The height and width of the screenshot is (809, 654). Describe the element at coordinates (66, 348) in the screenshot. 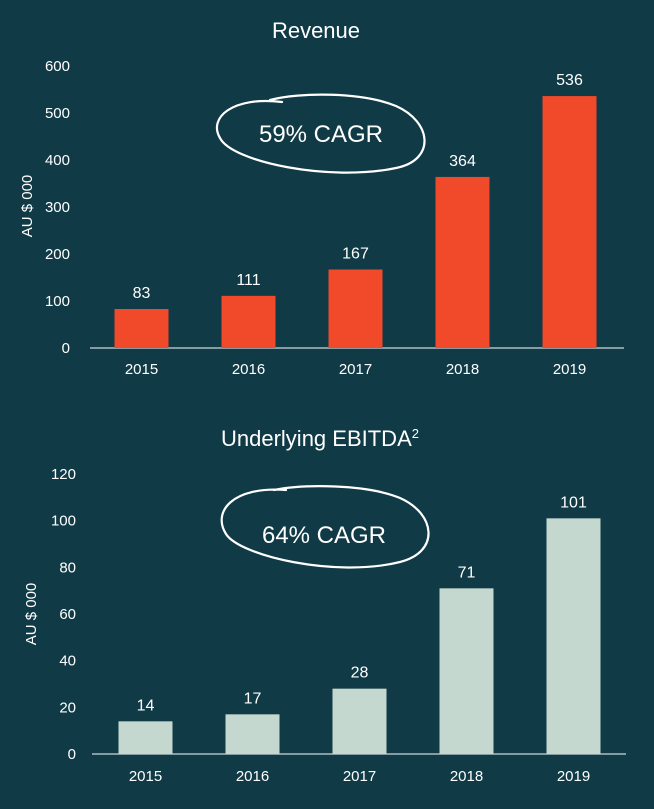

I see `revenue-y-tick-label: 0` at that location.